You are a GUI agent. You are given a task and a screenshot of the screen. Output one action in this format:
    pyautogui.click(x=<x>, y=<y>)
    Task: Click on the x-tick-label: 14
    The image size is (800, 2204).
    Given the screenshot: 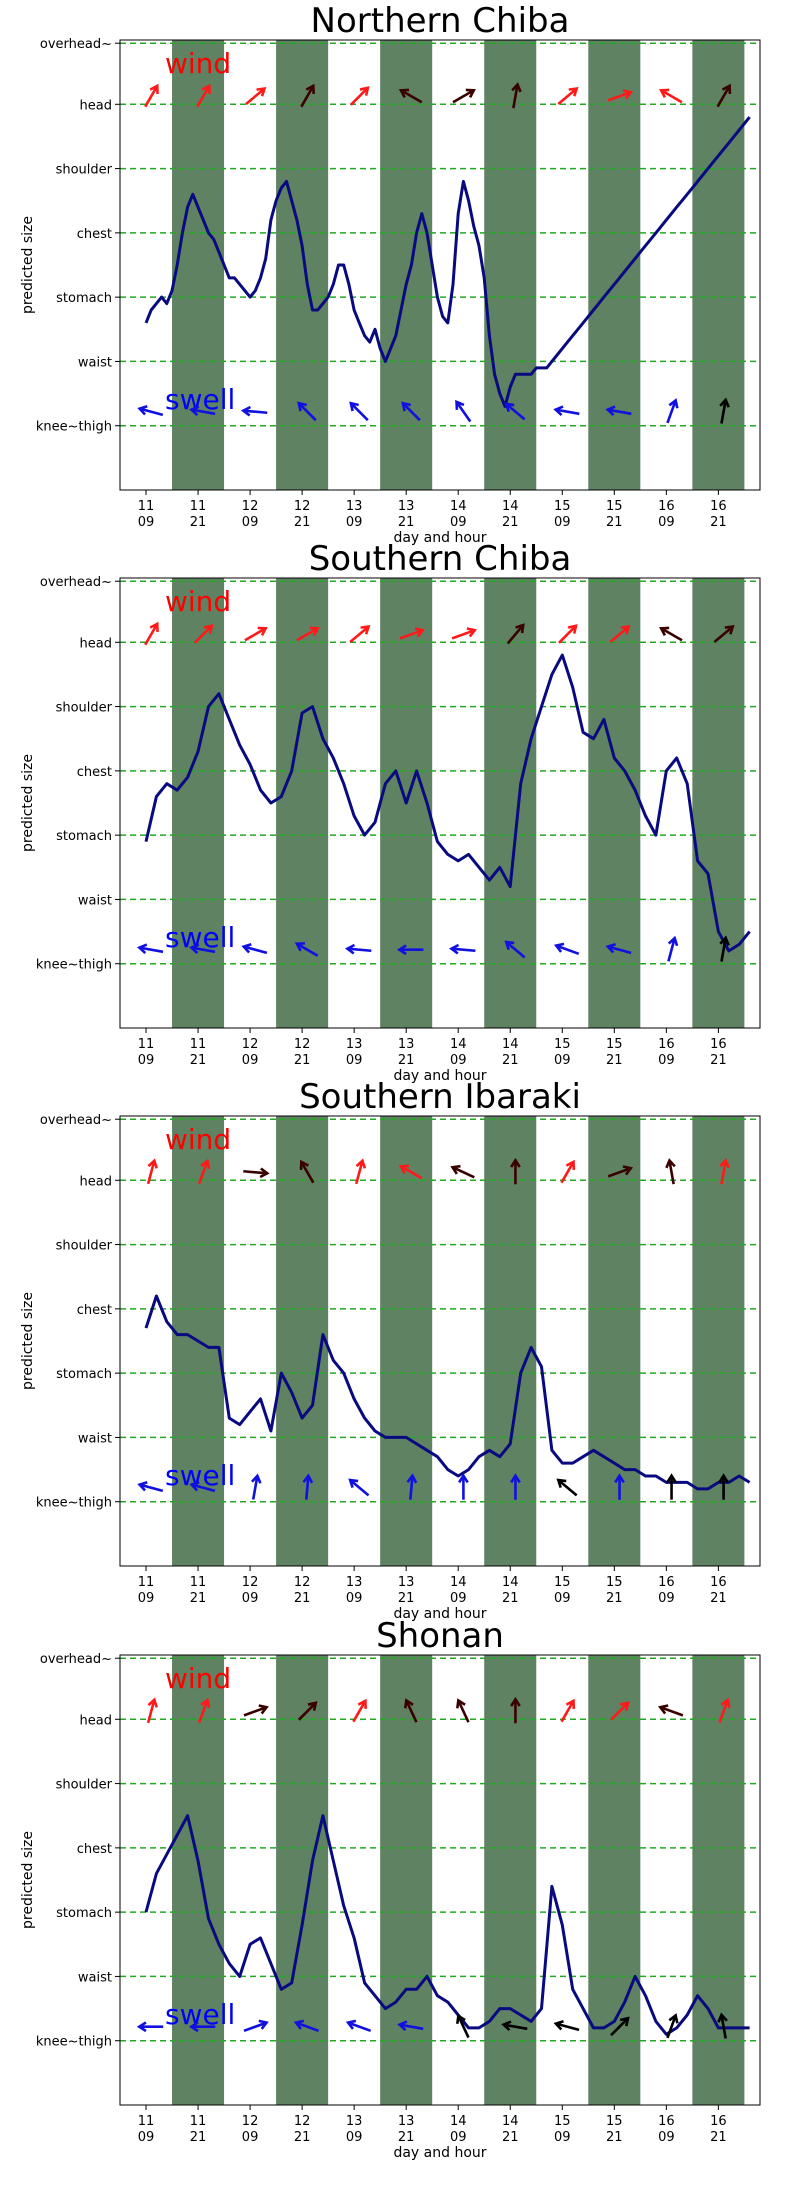 What is the action you would take?
    pyautogui.click(x=458, y=2121)
    